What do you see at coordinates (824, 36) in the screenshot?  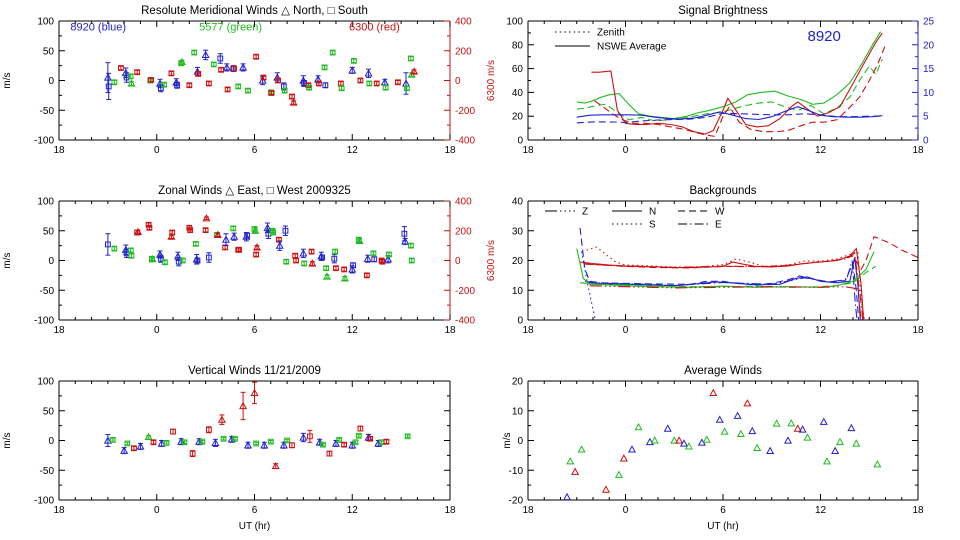 I see `annotation-8920: 8920` at bounding box center [824, 36].